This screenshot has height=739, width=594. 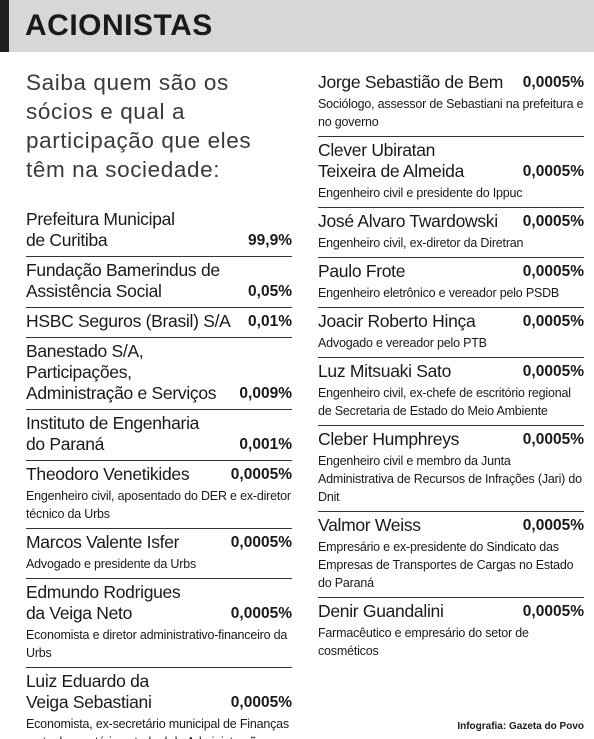 What do you see at coordinates (362, 271) in the screenshot?
I see `shareholder-name: Paulo Frote` at bounding box center [362, 271].